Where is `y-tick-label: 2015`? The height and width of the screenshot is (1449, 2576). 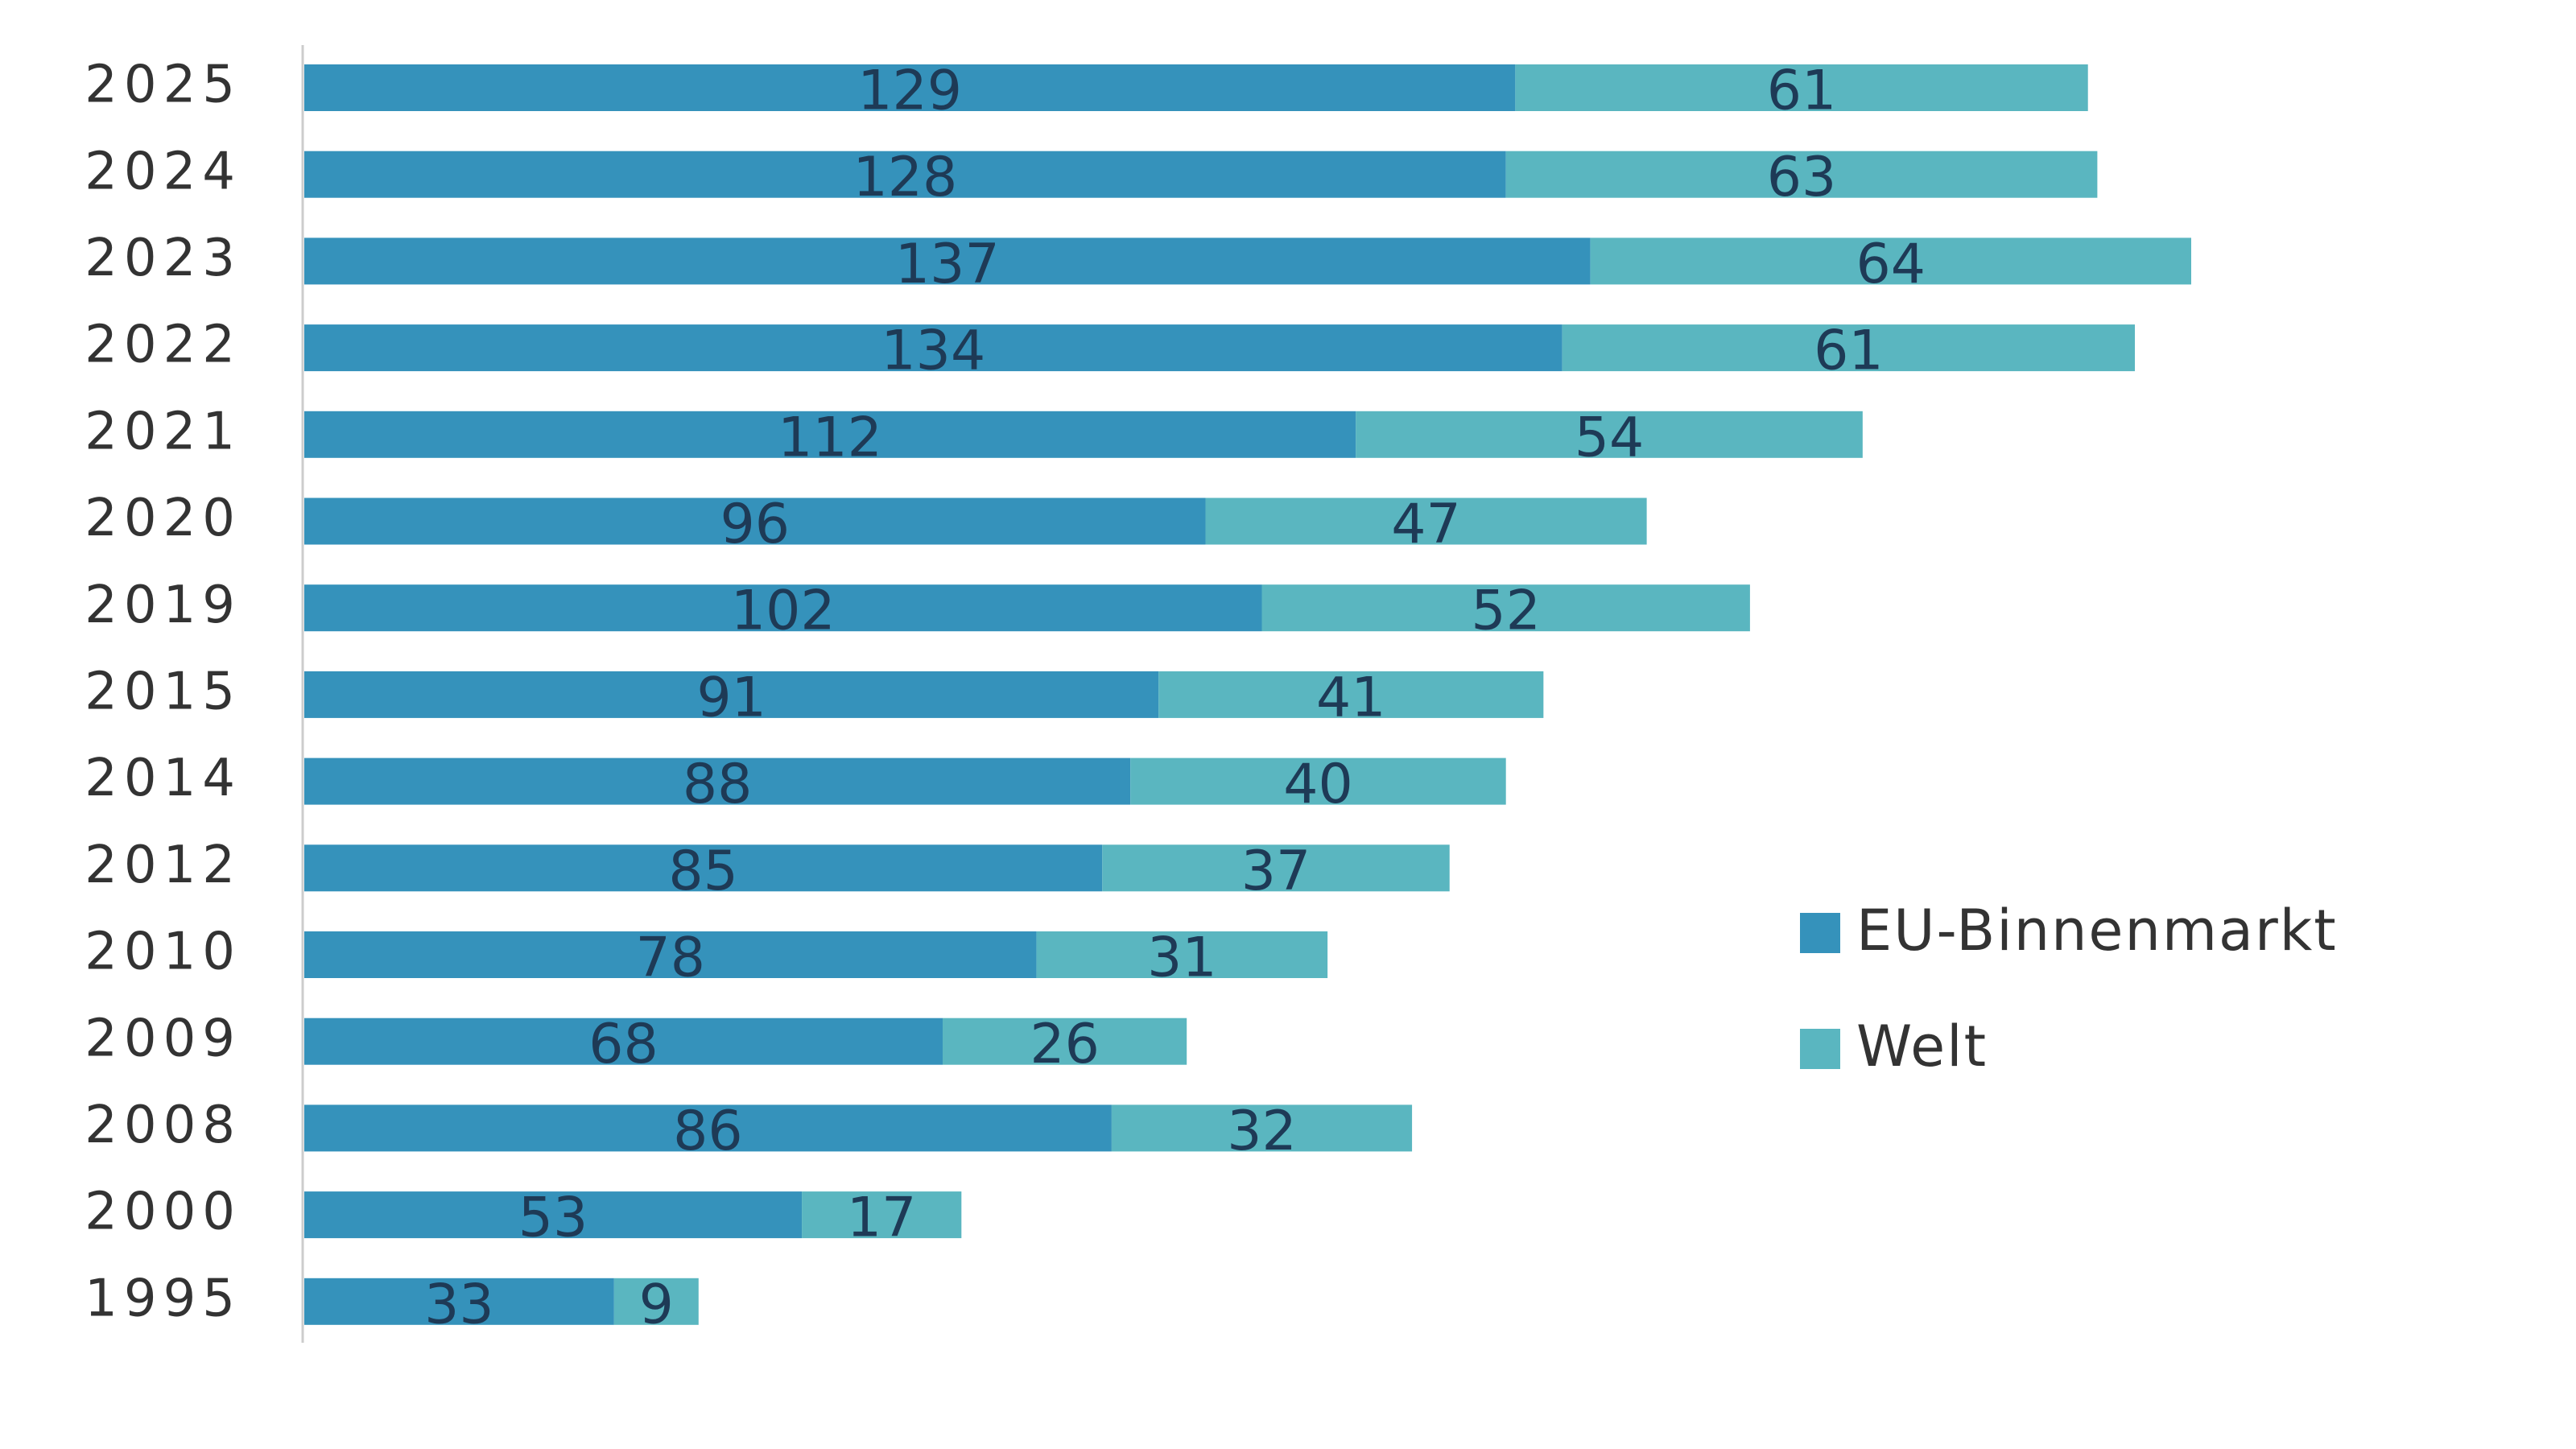 y-tick-label: 2015 is located at coordinates (163, 691).